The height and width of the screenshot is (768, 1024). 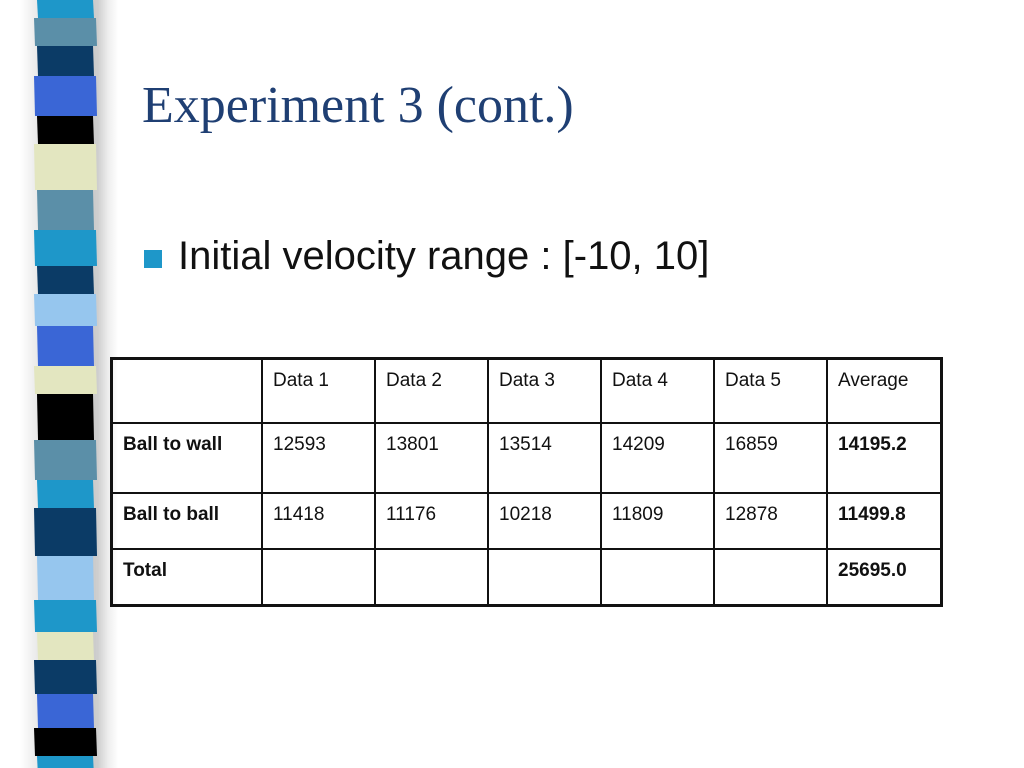 I want to click on row-label: Ball to wall, so click(x=186, y=458).